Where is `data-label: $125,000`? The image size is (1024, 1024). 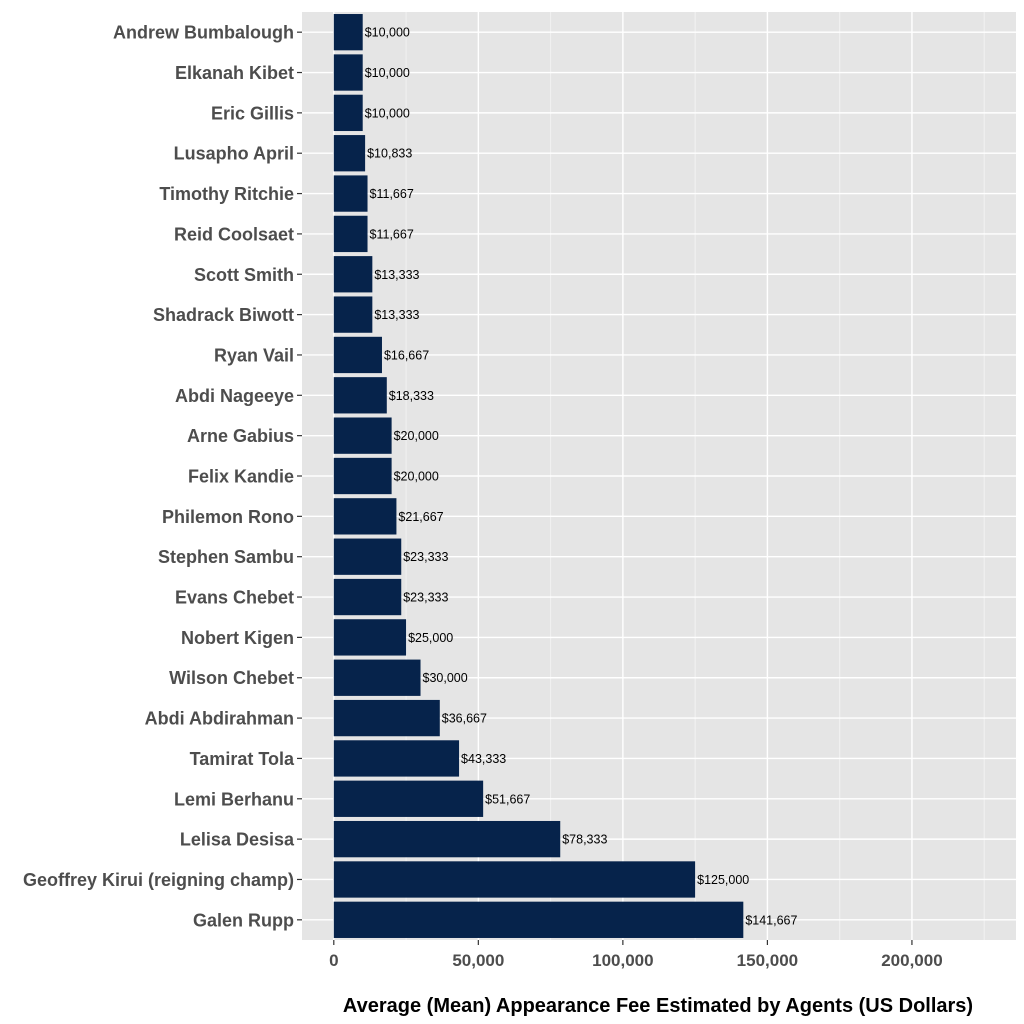
data-label: $125,000 is located at coordinates (723, 880).